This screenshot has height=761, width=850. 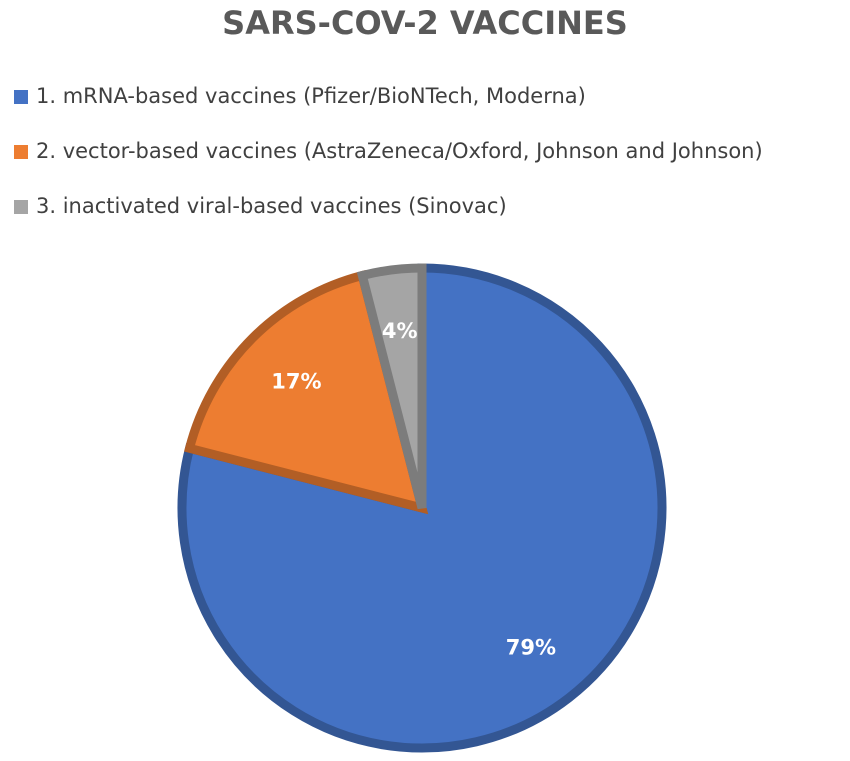 What do you see at coordinates (531, 647) in the screenshot?
I see `value-label: 79%` at bounding box center [531, 647].